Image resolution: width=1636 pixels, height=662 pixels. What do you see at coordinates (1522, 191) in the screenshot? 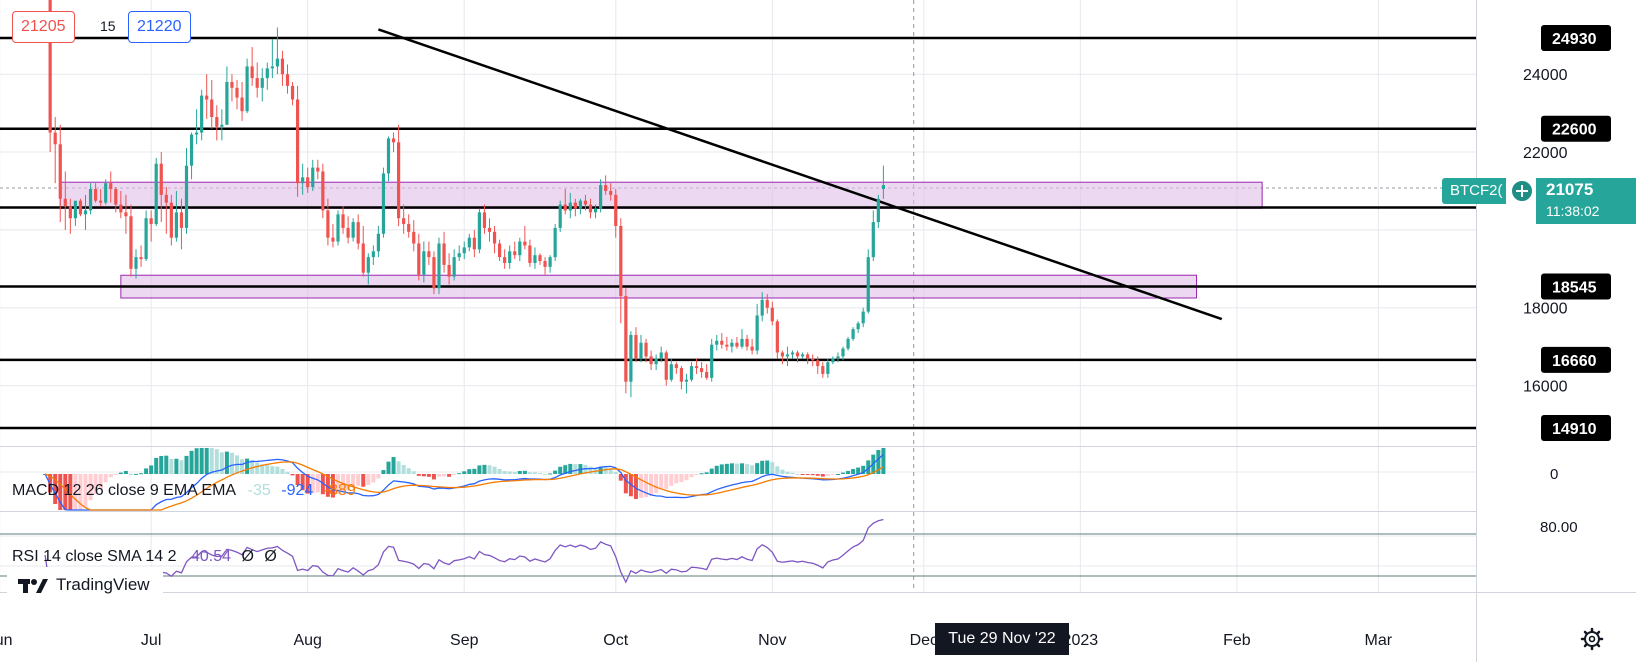
I see `add-order-button` at bounding box center [1522, 191].